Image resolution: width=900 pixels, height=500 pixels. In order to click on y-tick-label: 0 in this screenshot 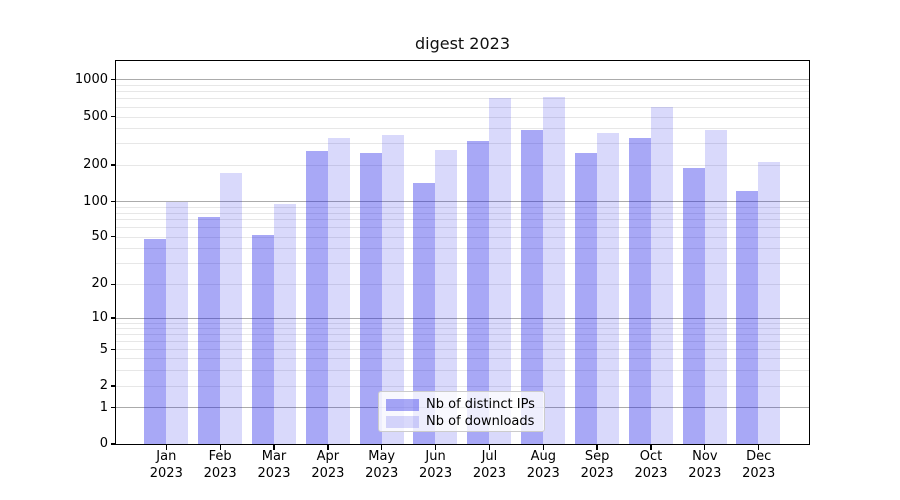, I will do `click(103, 443)`.